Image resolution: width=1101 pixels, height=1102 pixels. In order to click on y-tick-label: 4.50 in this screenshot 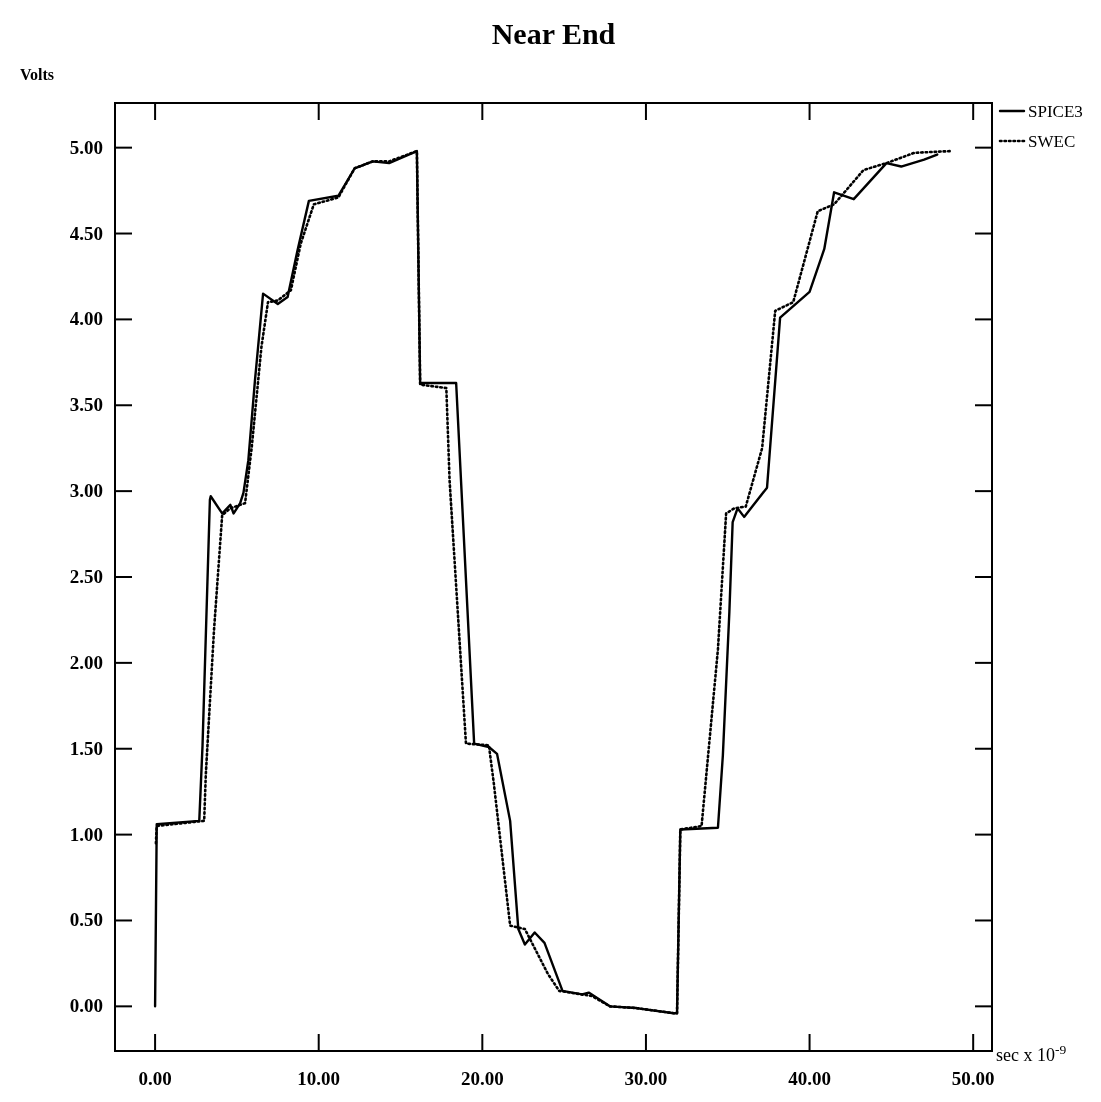, I will do `click(86, 233)`.